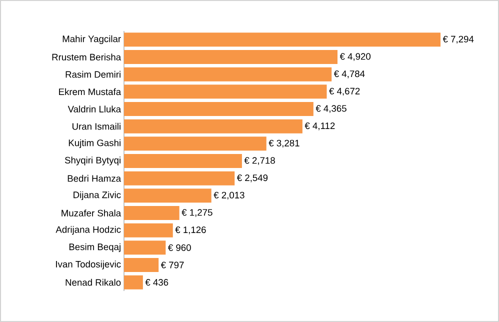  I want to click on y-tick-label: Uran Ismaili, so click(96, 126).